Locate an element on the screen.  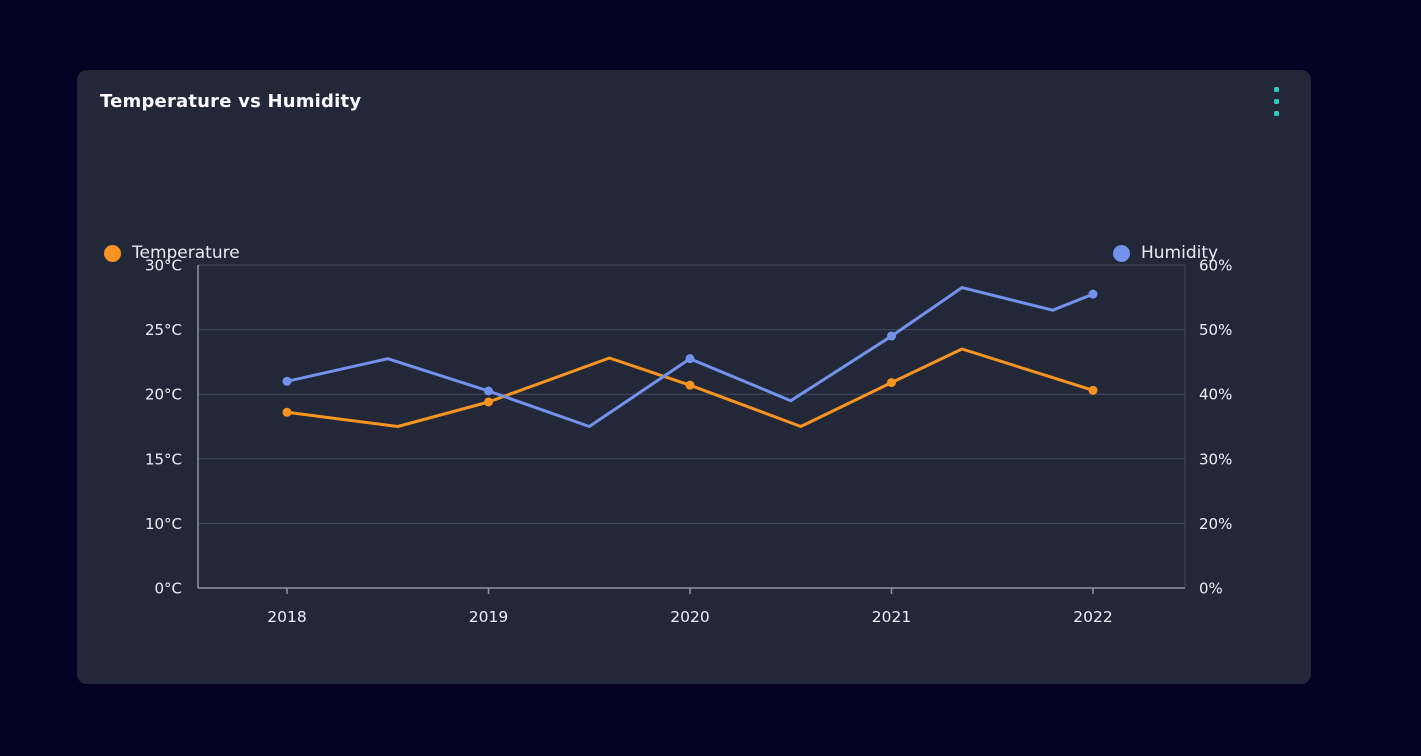
temperature-legend-dot-icon is located at coordinates (112, 253).